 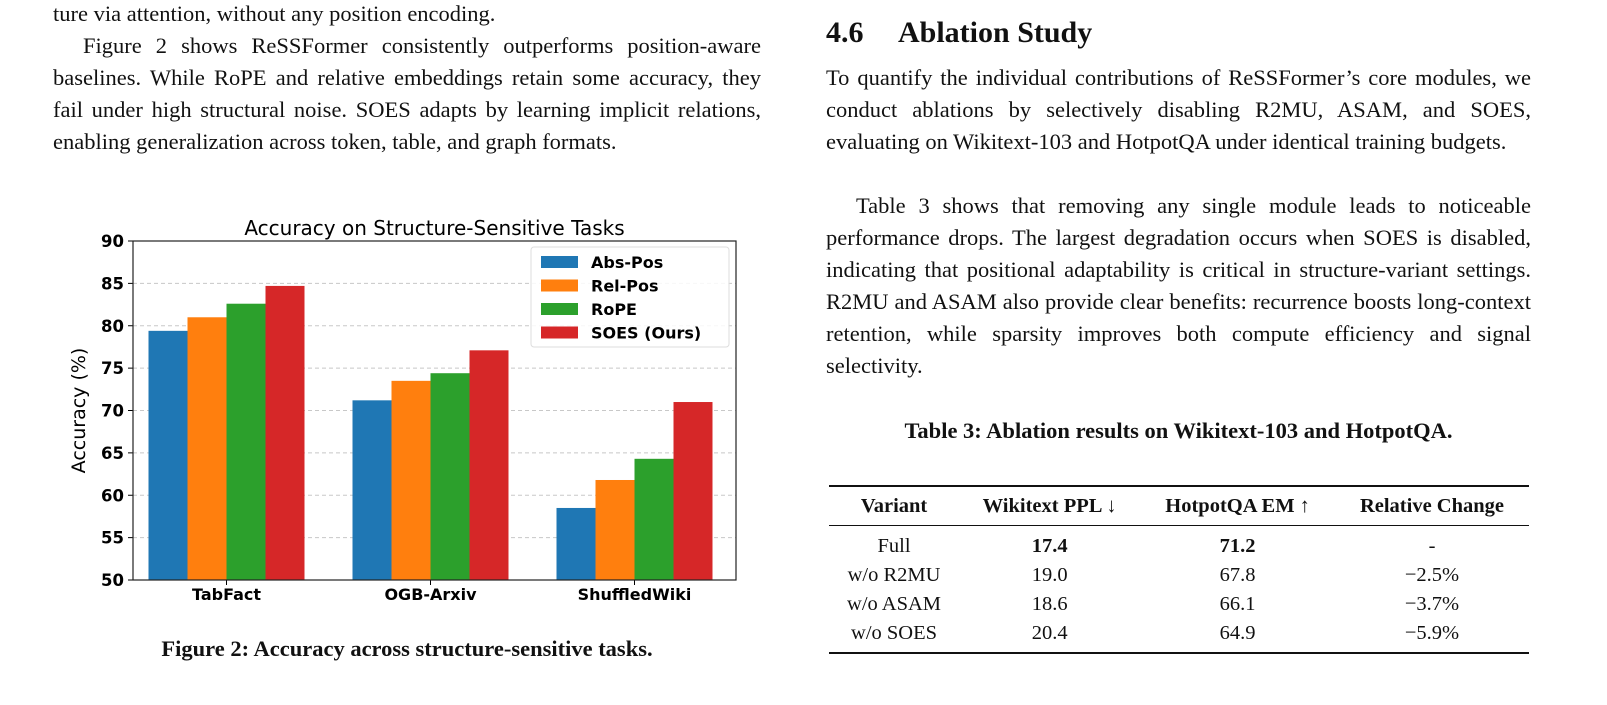 What do you see at coordinates (112, 326) in the screenshot?
I see `y-tick-label: 80` at bounding box center [112, 326].